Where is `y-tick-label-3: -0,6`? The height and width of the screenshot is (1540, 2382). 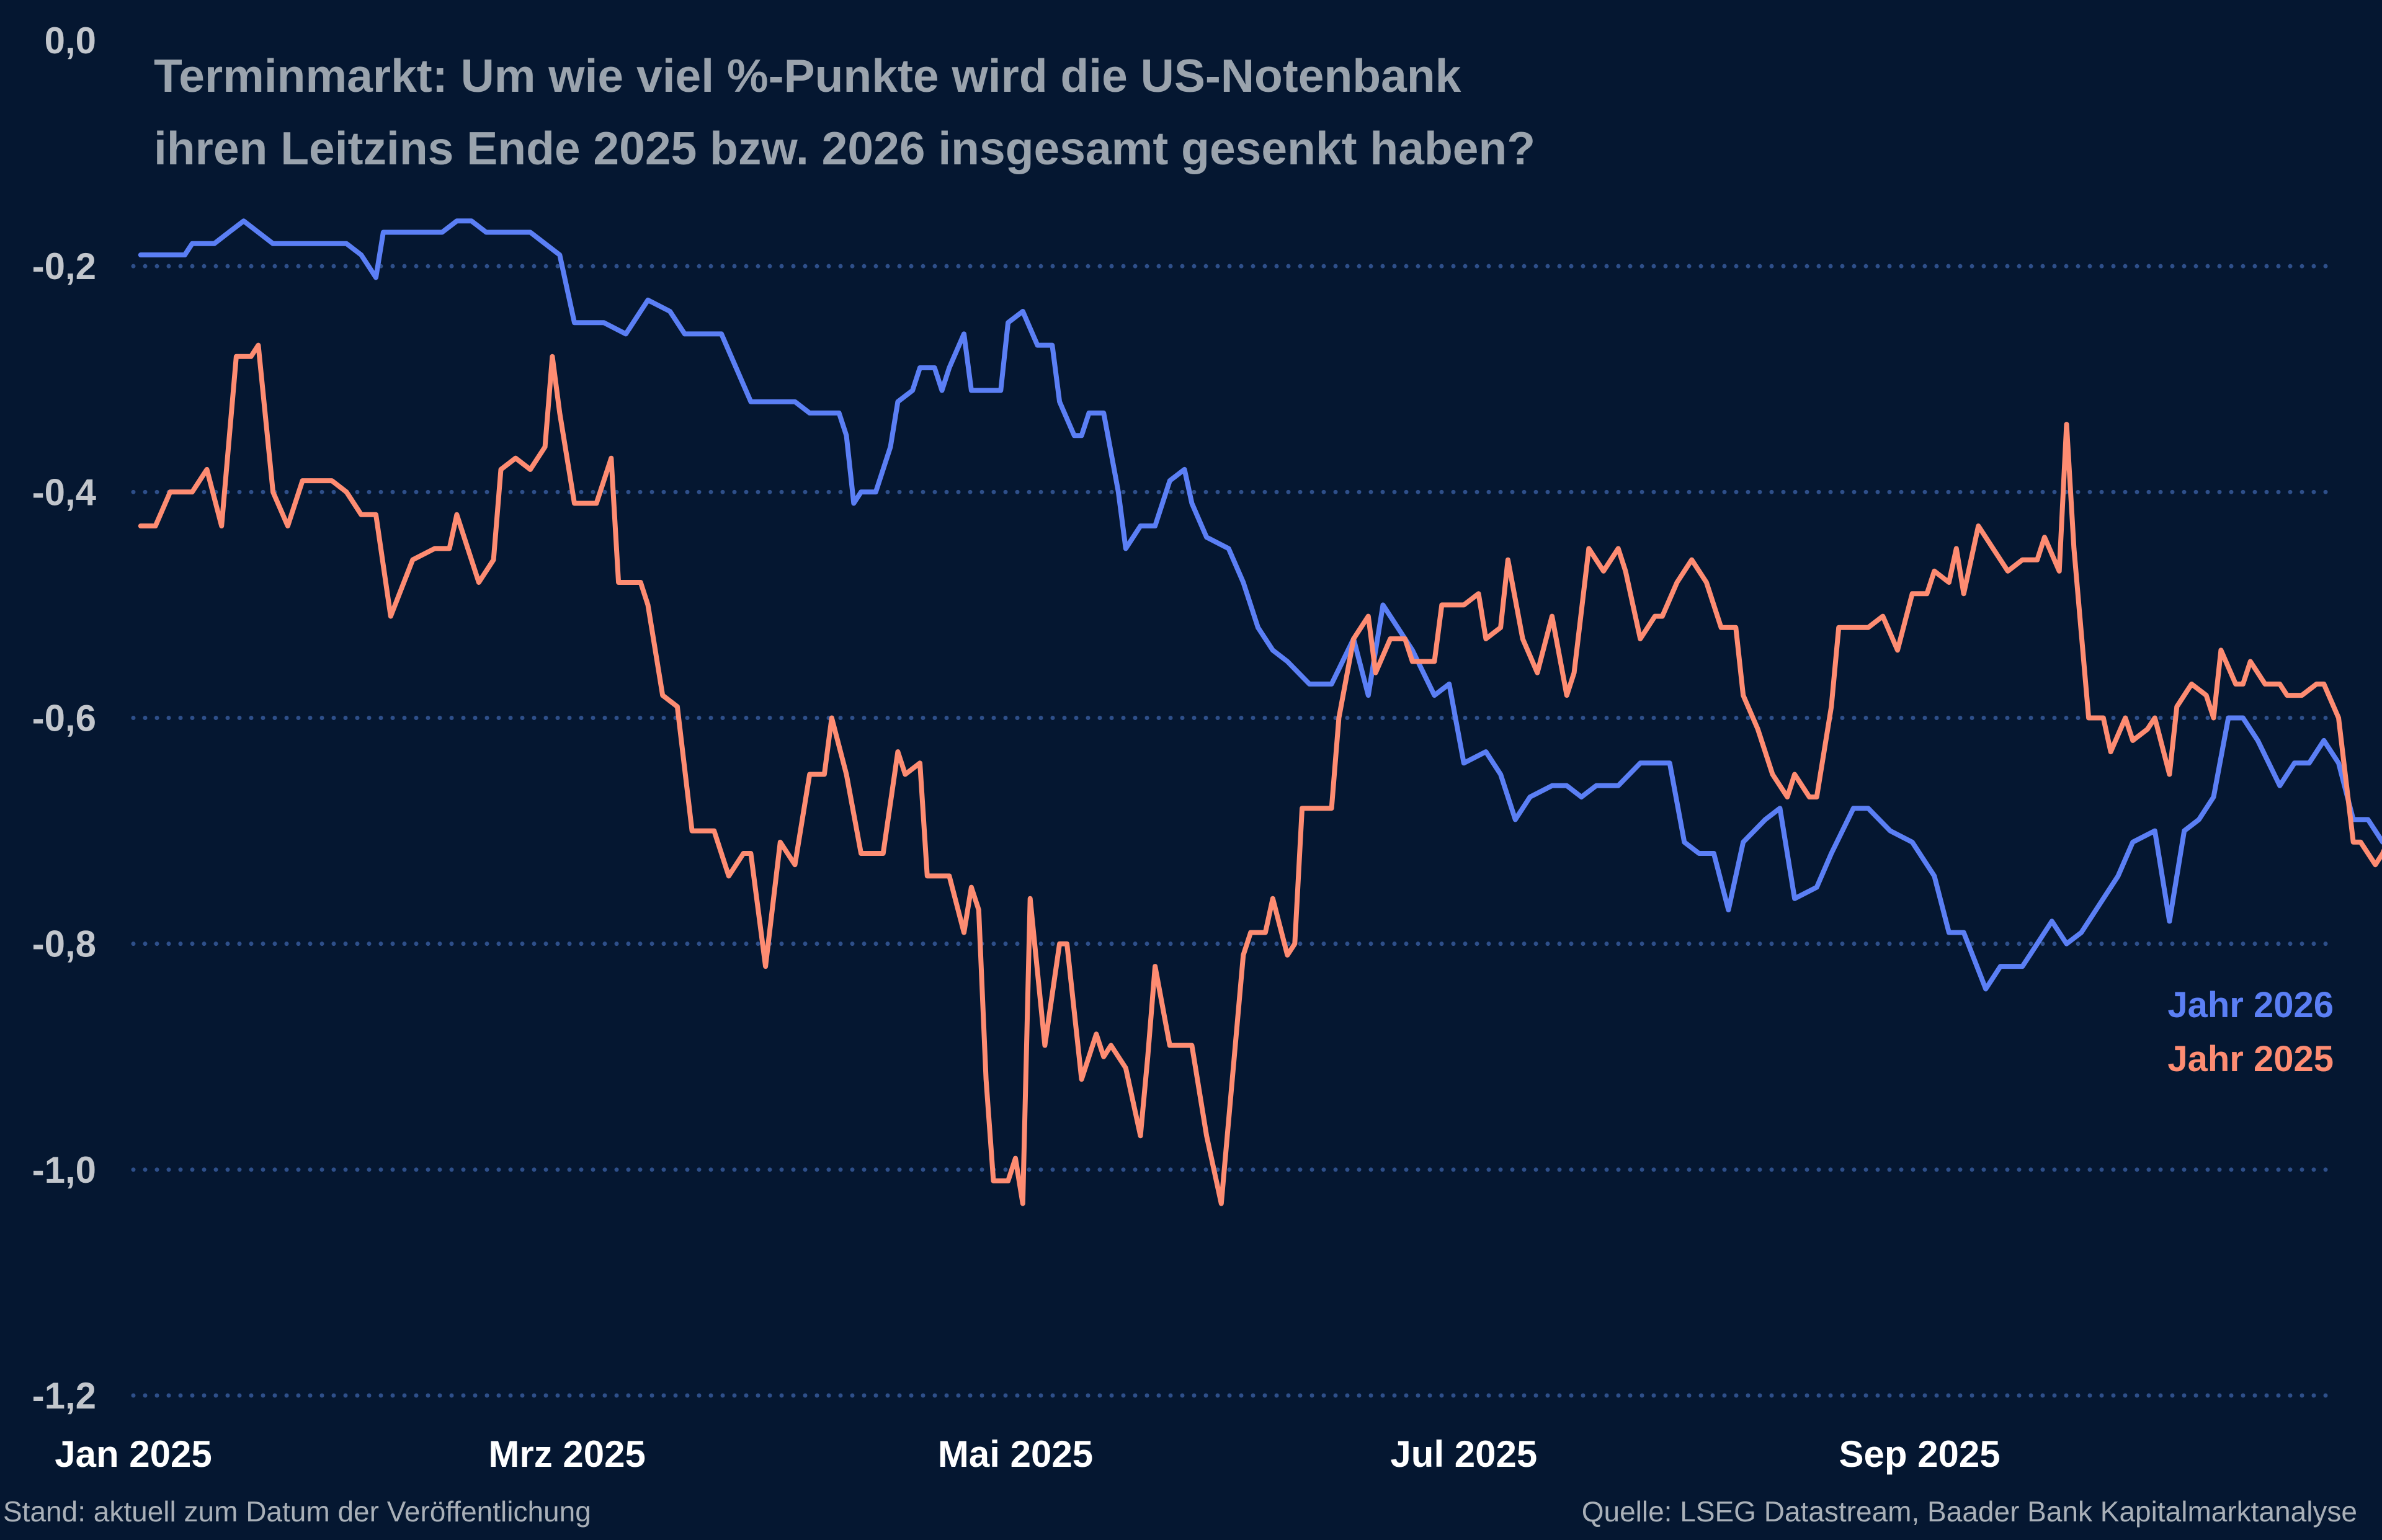
y-tick-label-3: -0,6 is located at coordinates (64, 719).